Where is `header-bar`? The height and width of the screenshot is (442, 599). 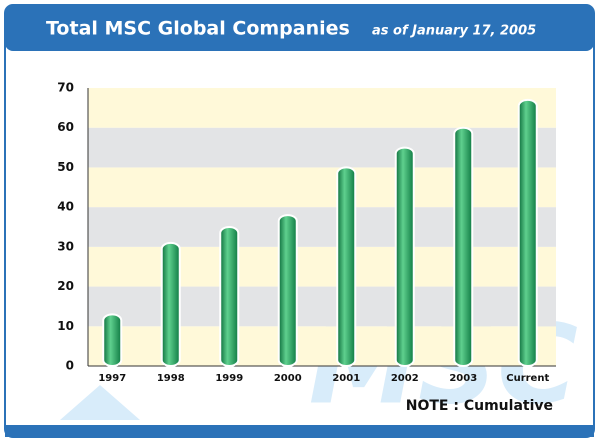
header-bar is located at coordinates (299, 28).